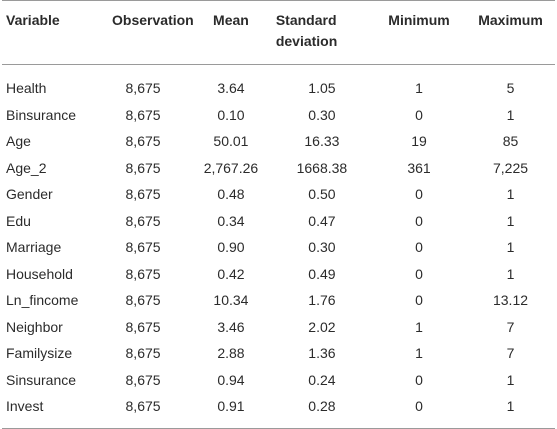  Describe the element at coordinates (29, 194) in the screenshot. I see `cell-variable: Gender` at that location.